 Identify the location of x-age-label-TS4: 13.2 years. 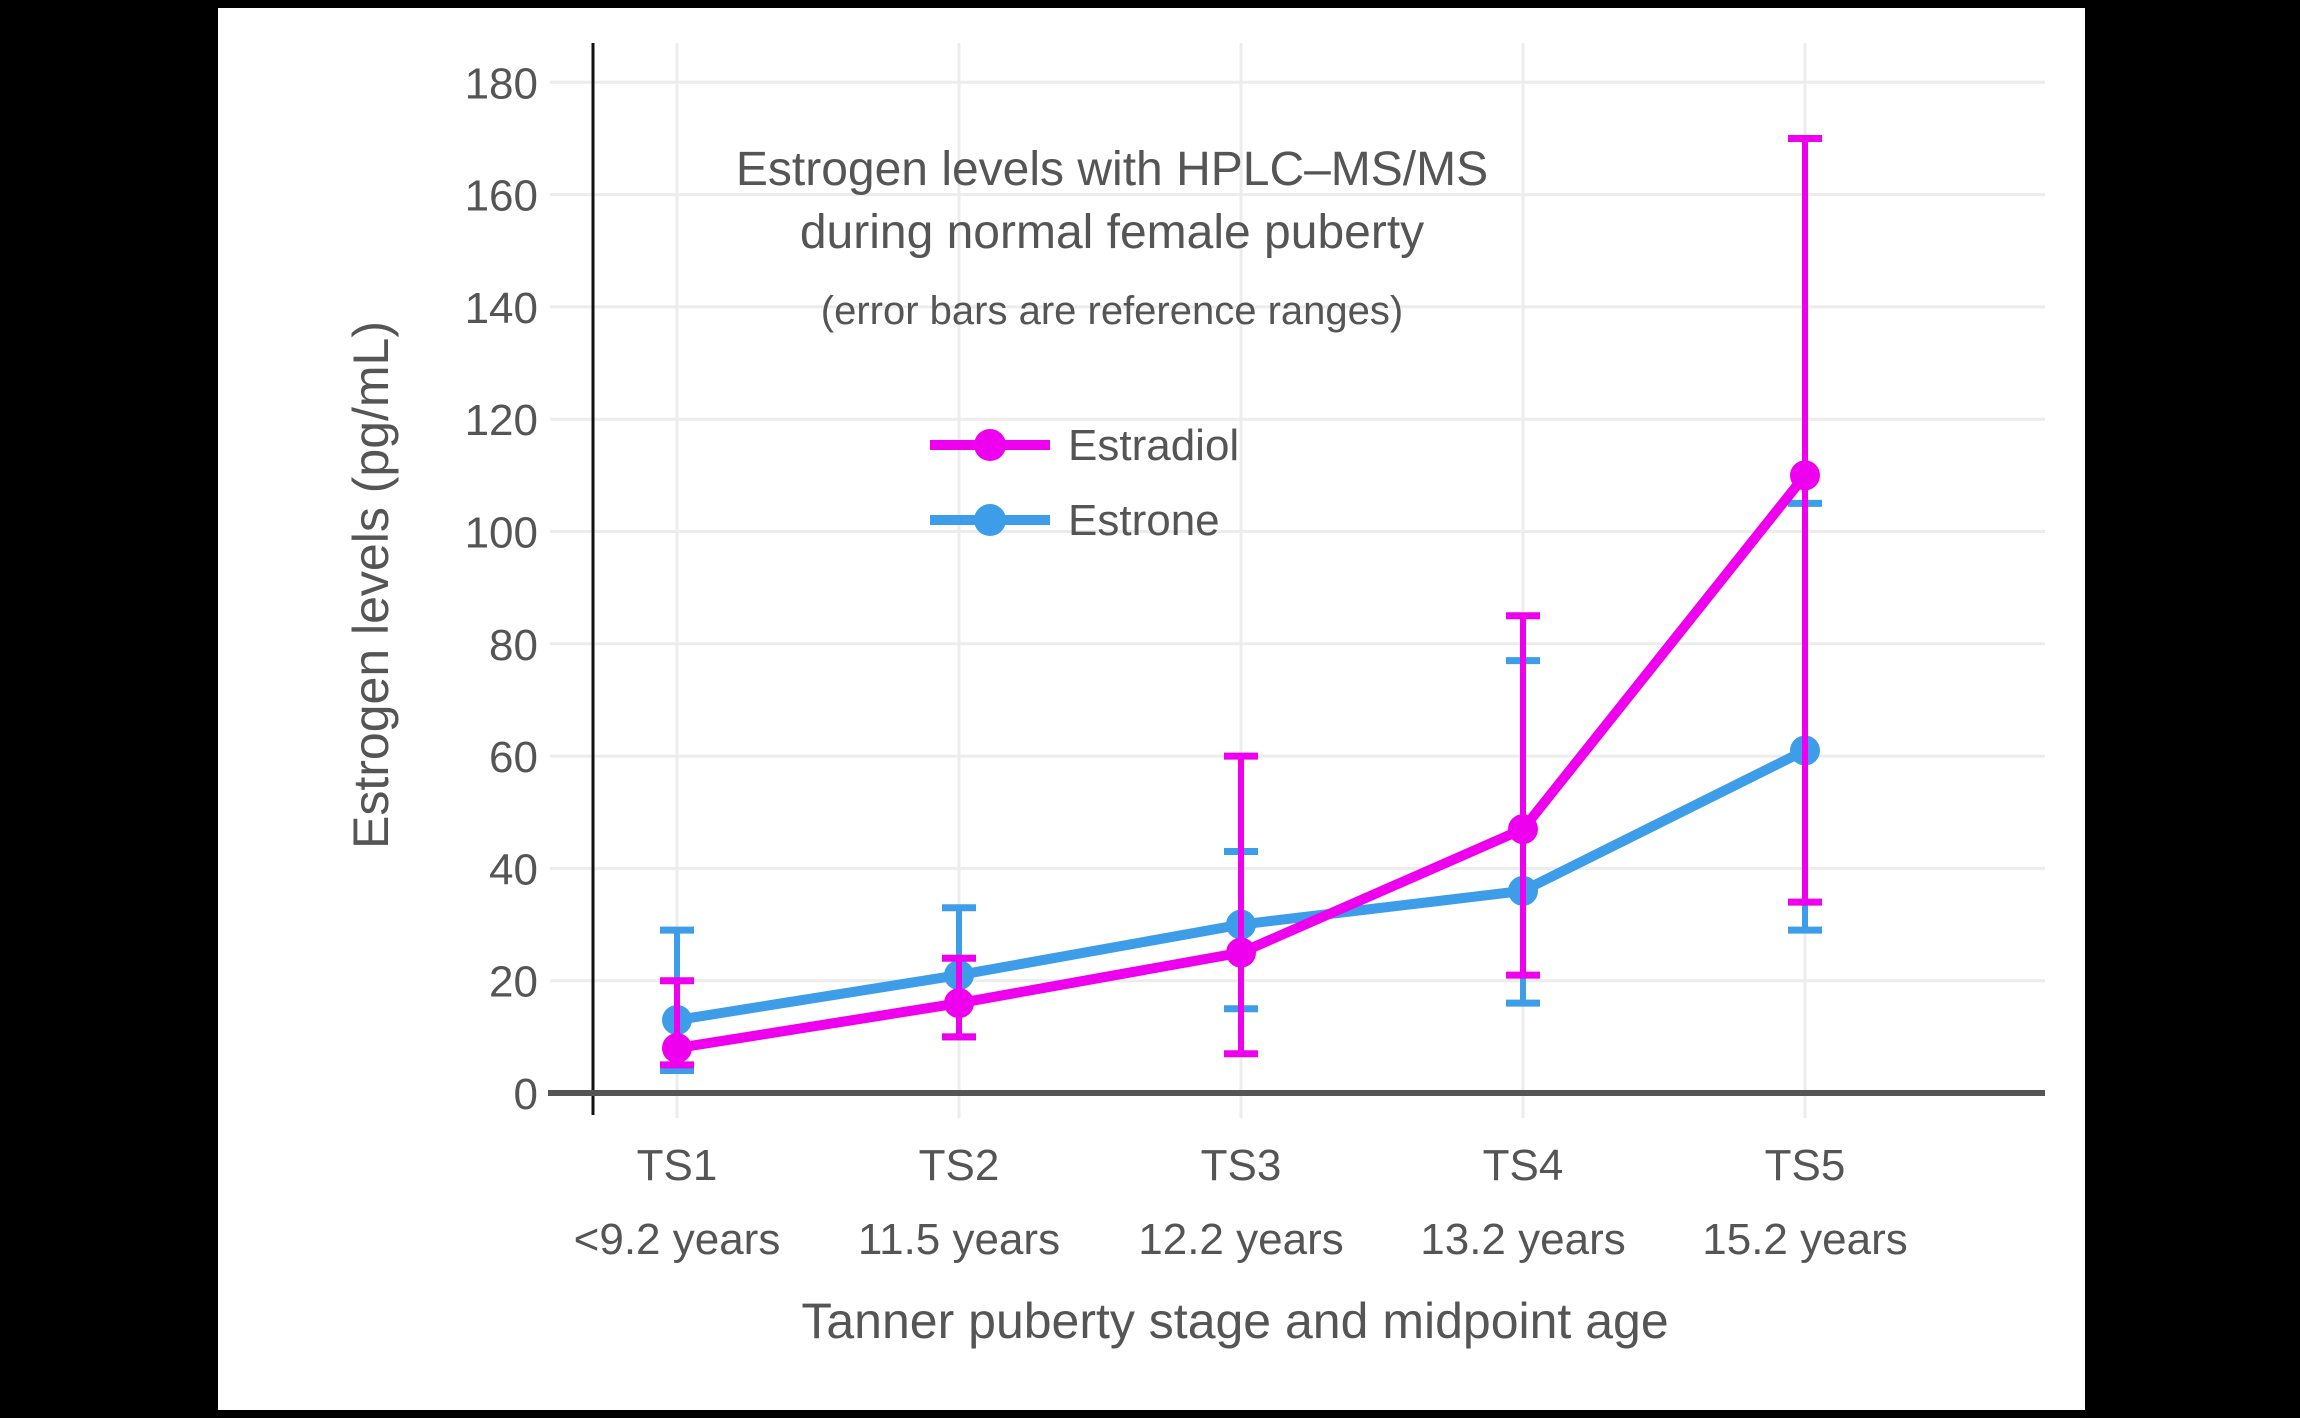
(1522, 1239).